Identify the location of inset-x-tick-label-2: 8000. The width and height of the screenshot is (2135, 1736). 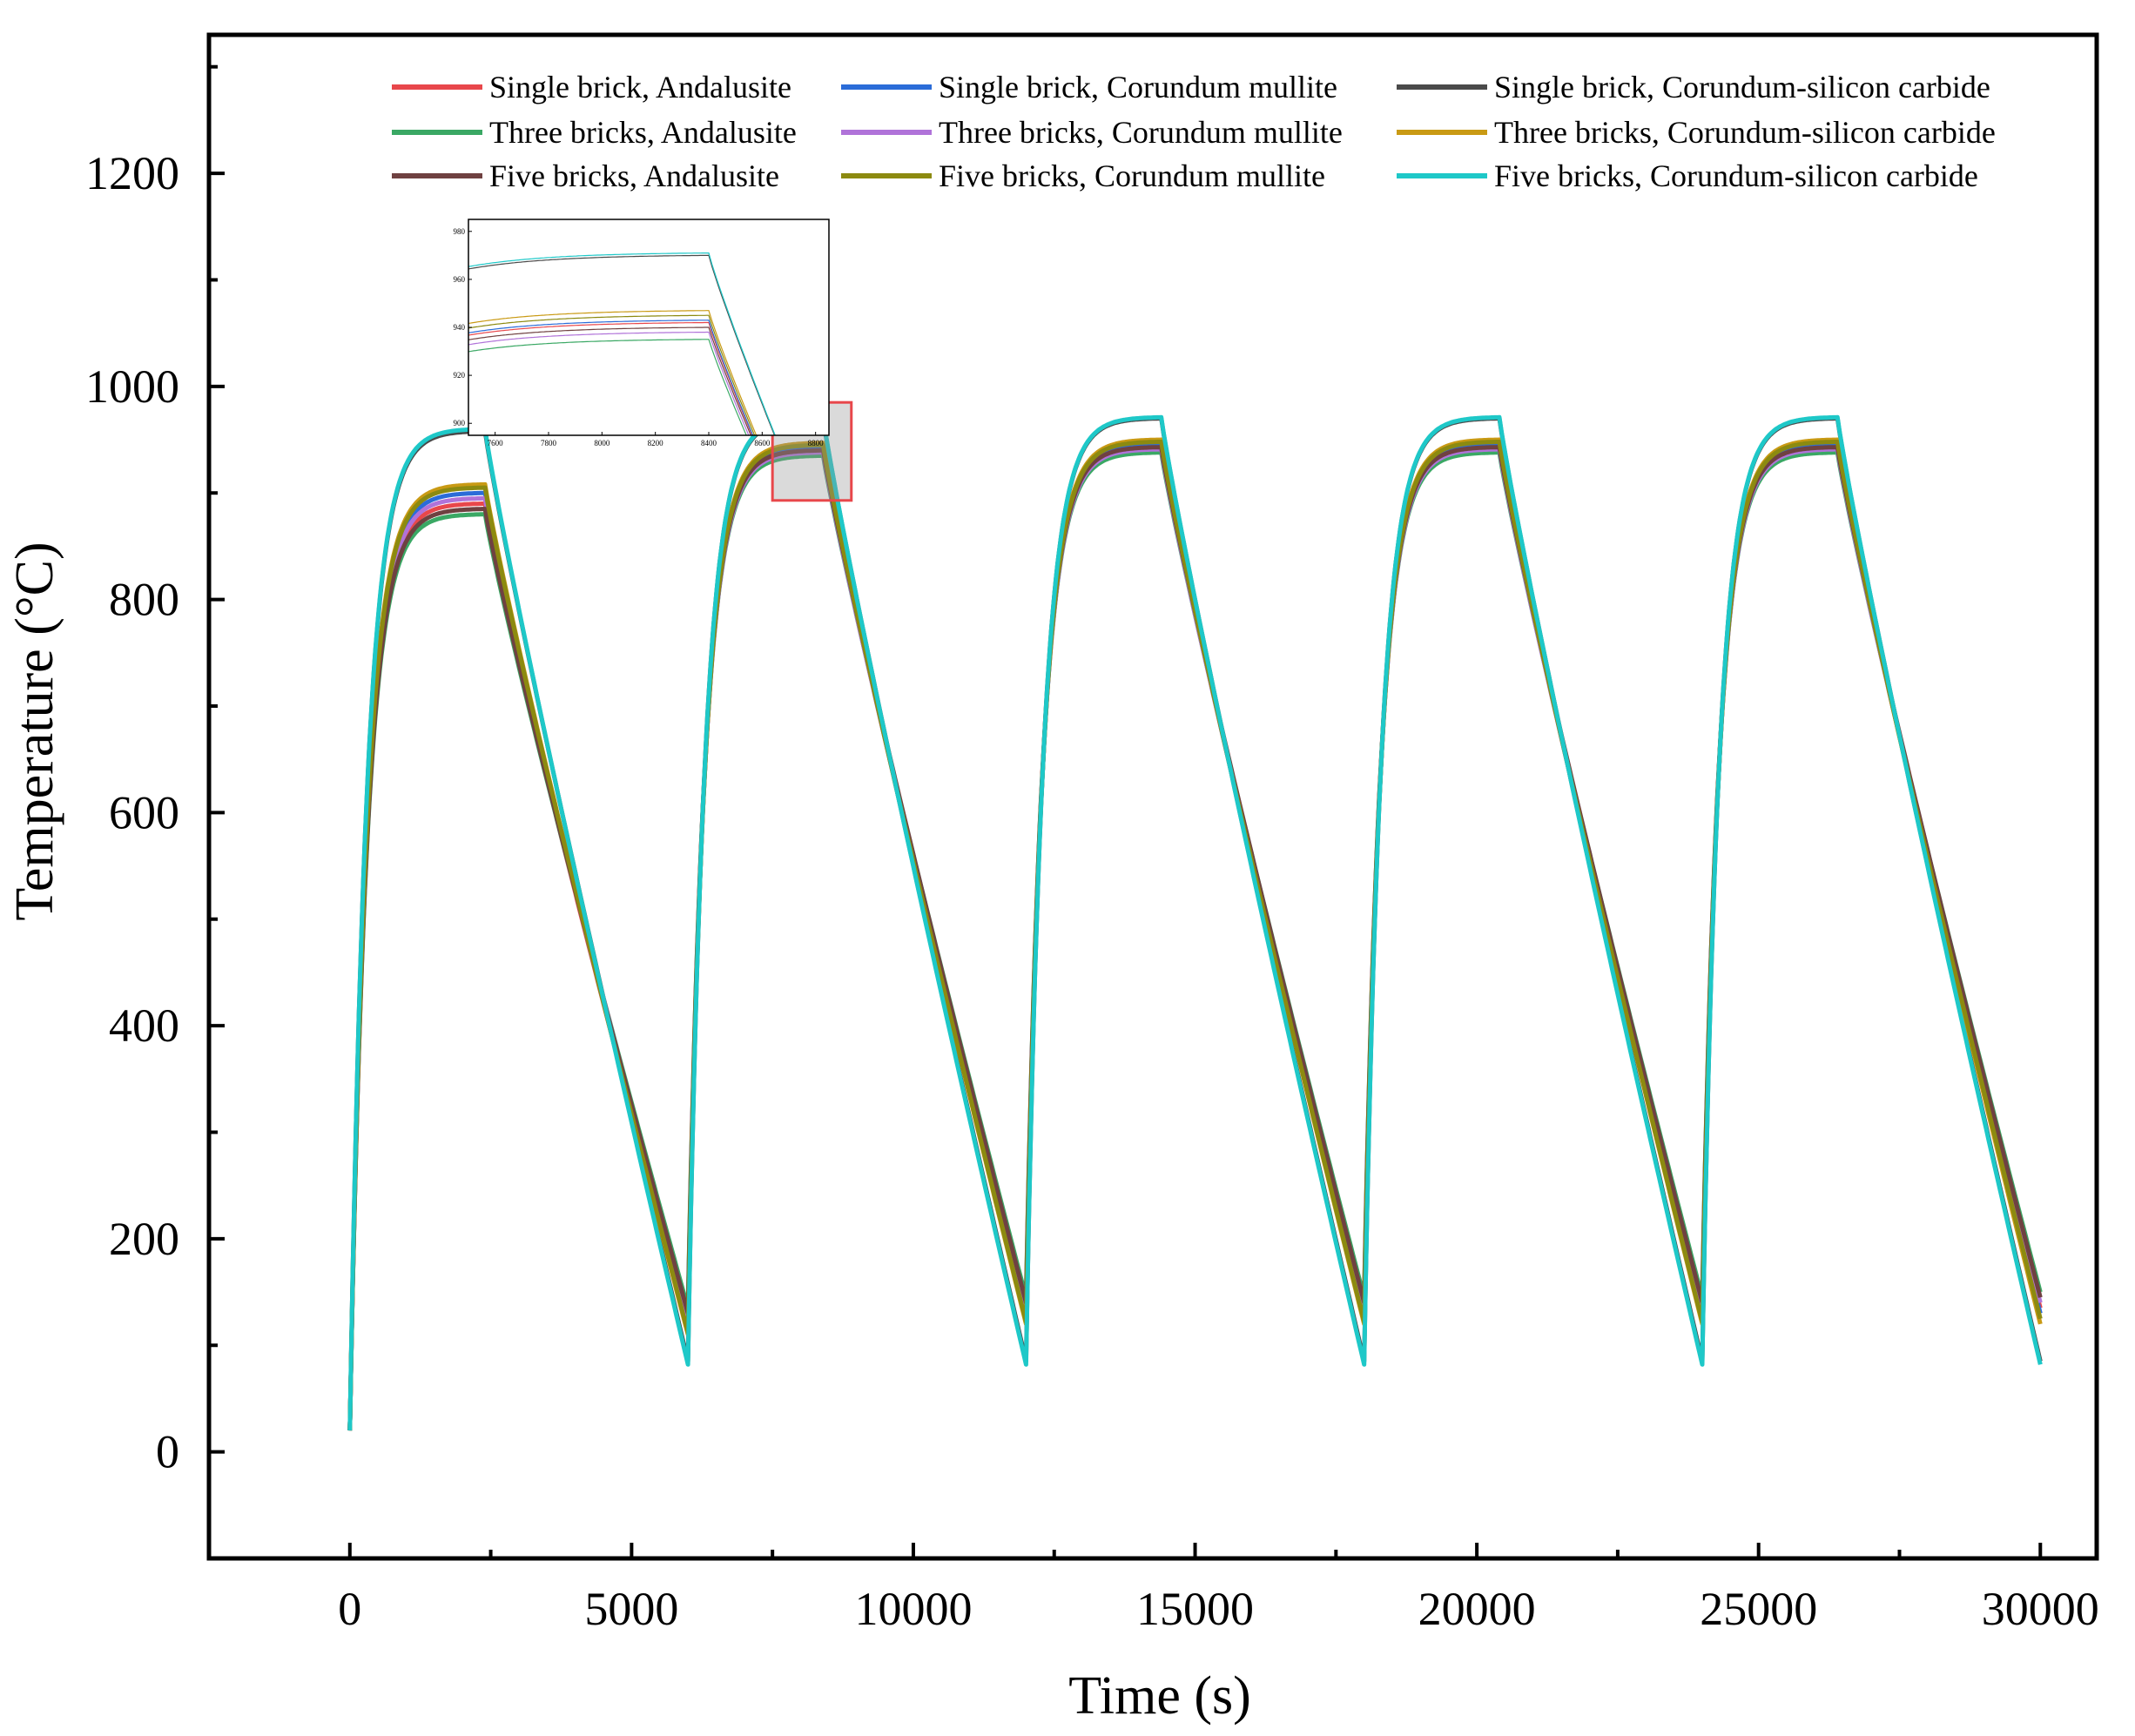
(602, 443).